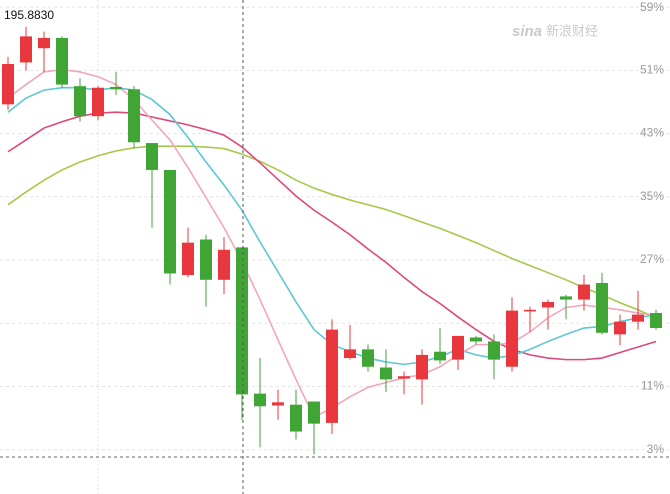  Describe the element at coordinates (652, 386) in the screenshot. I see `y-tick-label: 11%` at that location.